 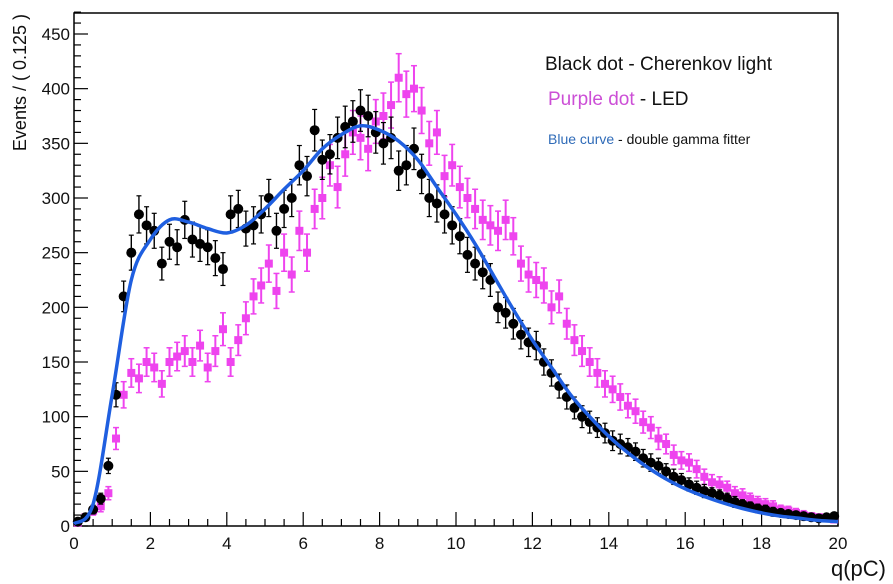 What do you see at coordinates (65, 526) in the screenshot?
I see `y-tick-label: 0` at bounding box center [65, 526].